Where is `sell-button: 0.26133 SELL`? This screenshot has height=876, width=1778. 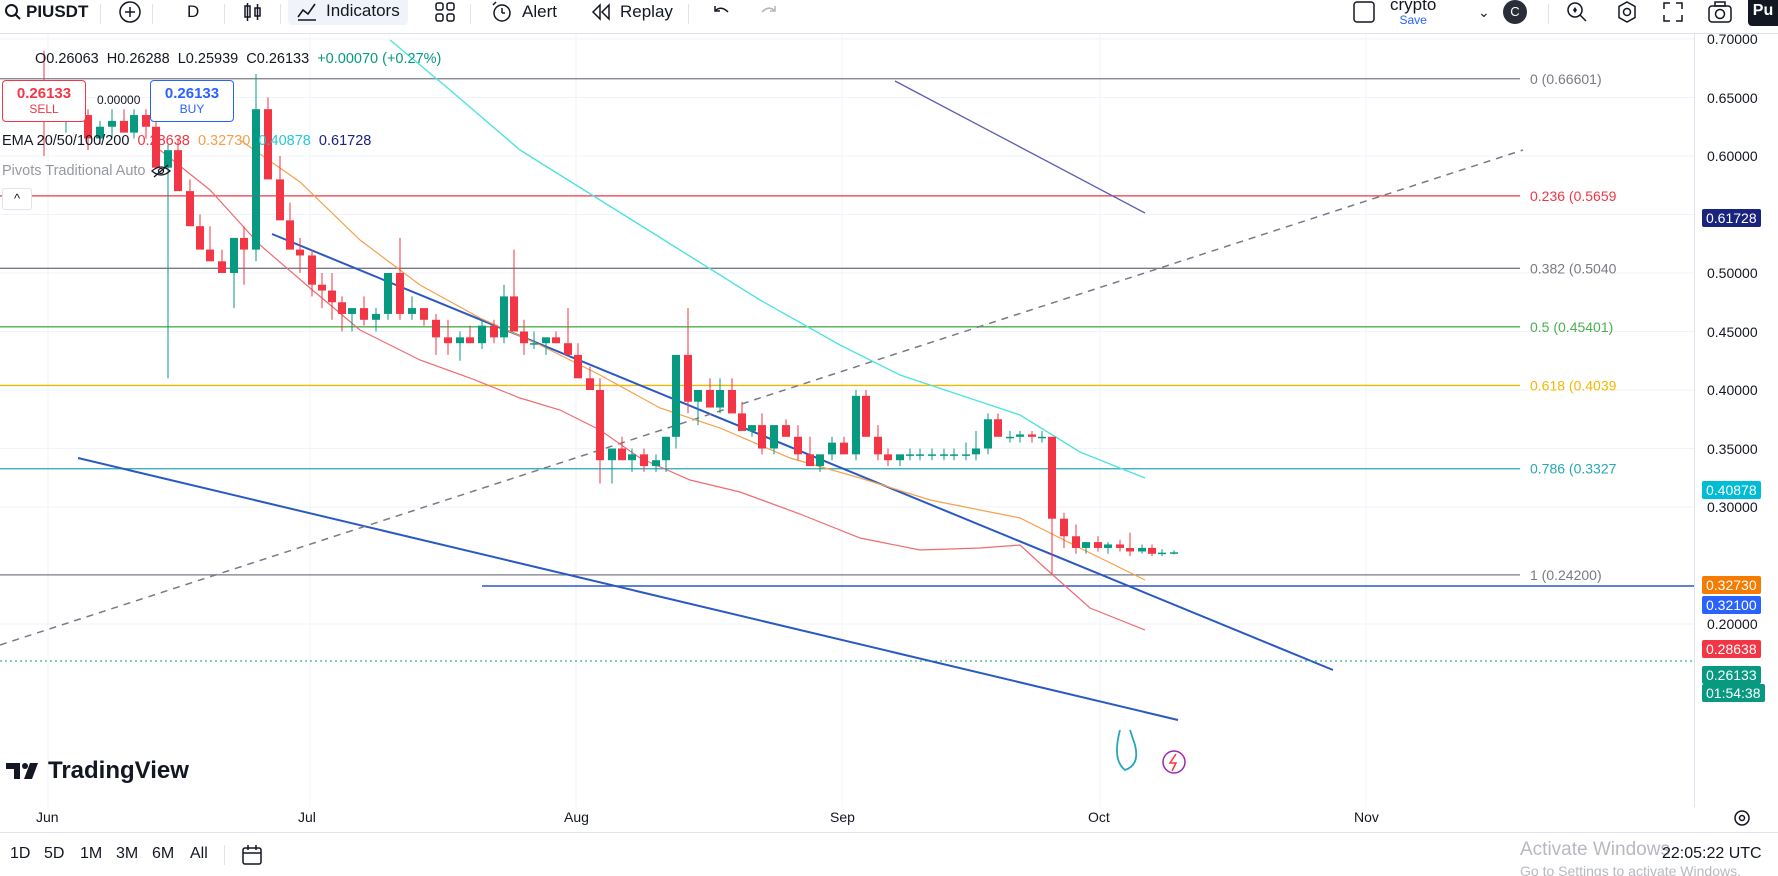 sell-button: 0.26133 SELL is located at coordinates (44, 101).